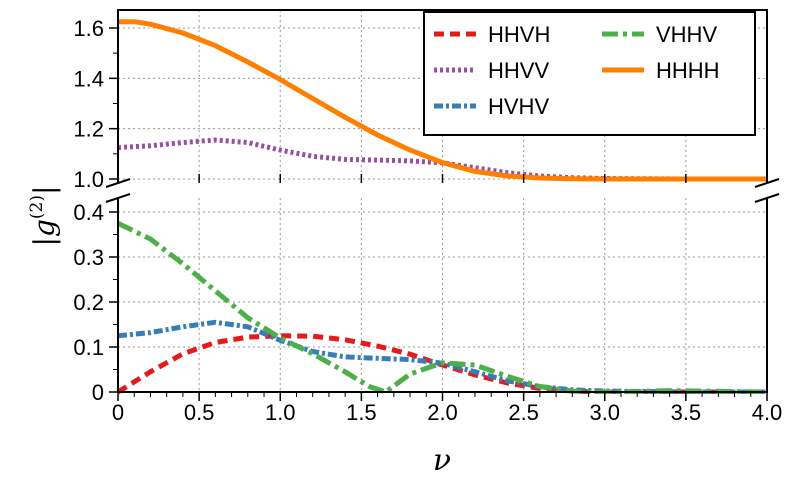 The image size is (789, 479). I want to click on legend-label: HHVH, so click(519, 34).